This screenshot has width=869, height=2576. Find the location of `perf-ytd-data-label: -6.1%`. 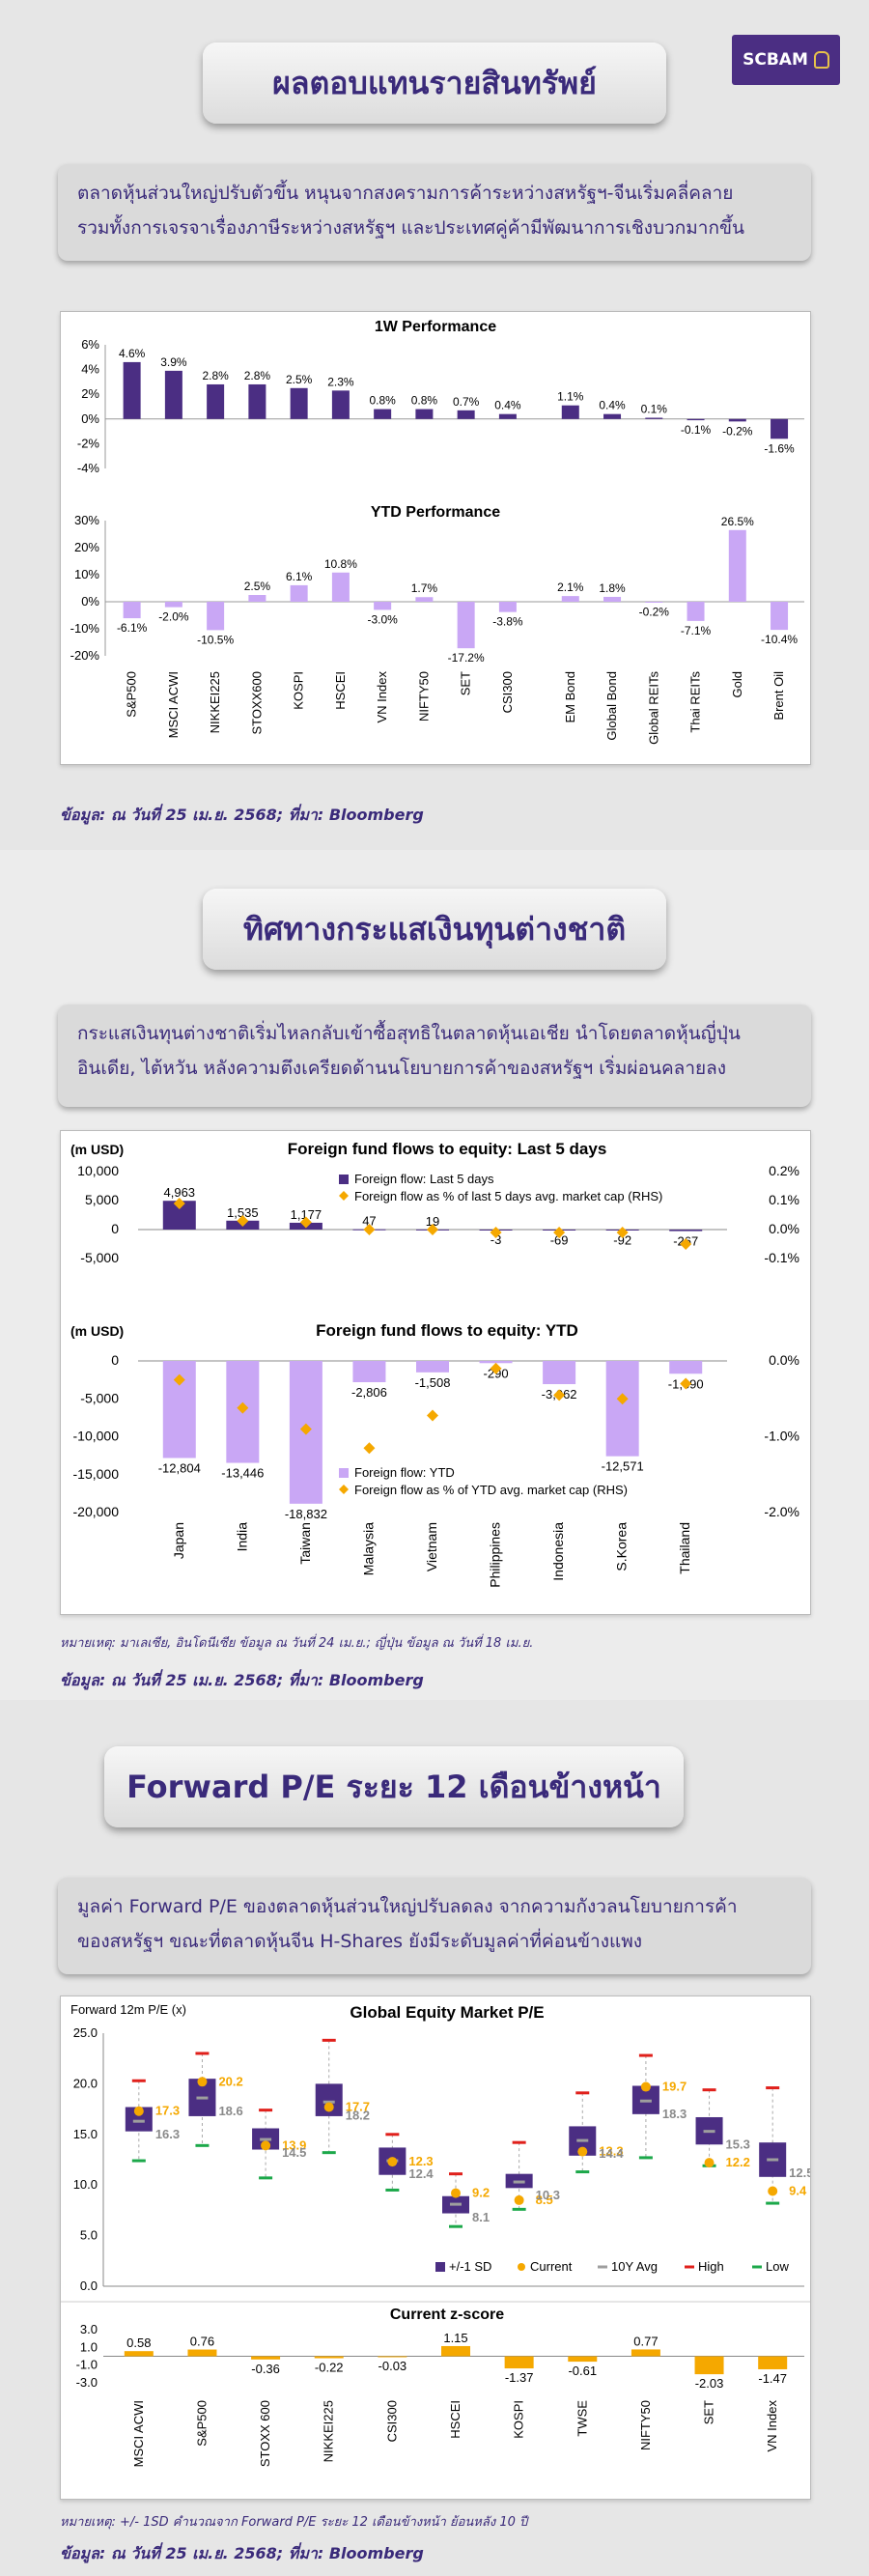

perf-ytd-data-label: -6.1% is located at coordinates (132, 628).